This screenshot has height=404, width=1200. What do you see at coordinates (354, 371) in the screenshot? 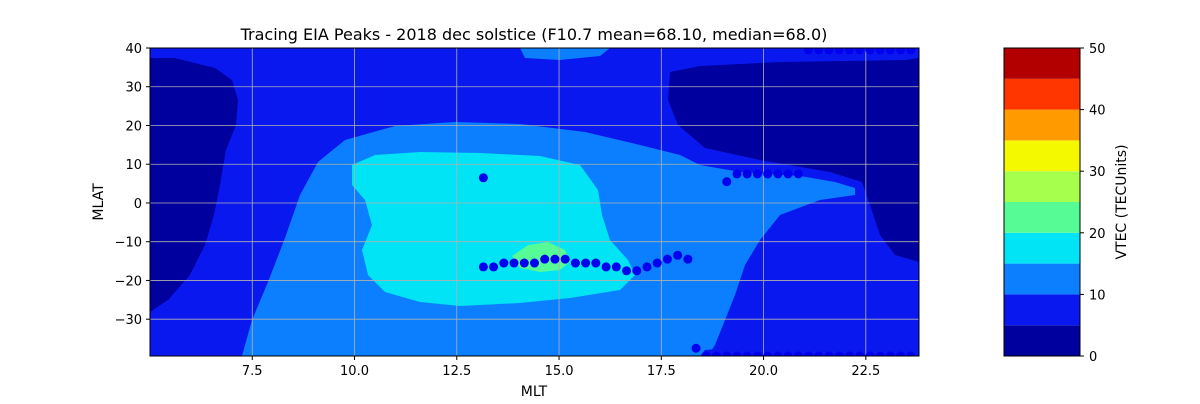
I see `x-tick-label: 10.0` at bounding box center [354, 371].